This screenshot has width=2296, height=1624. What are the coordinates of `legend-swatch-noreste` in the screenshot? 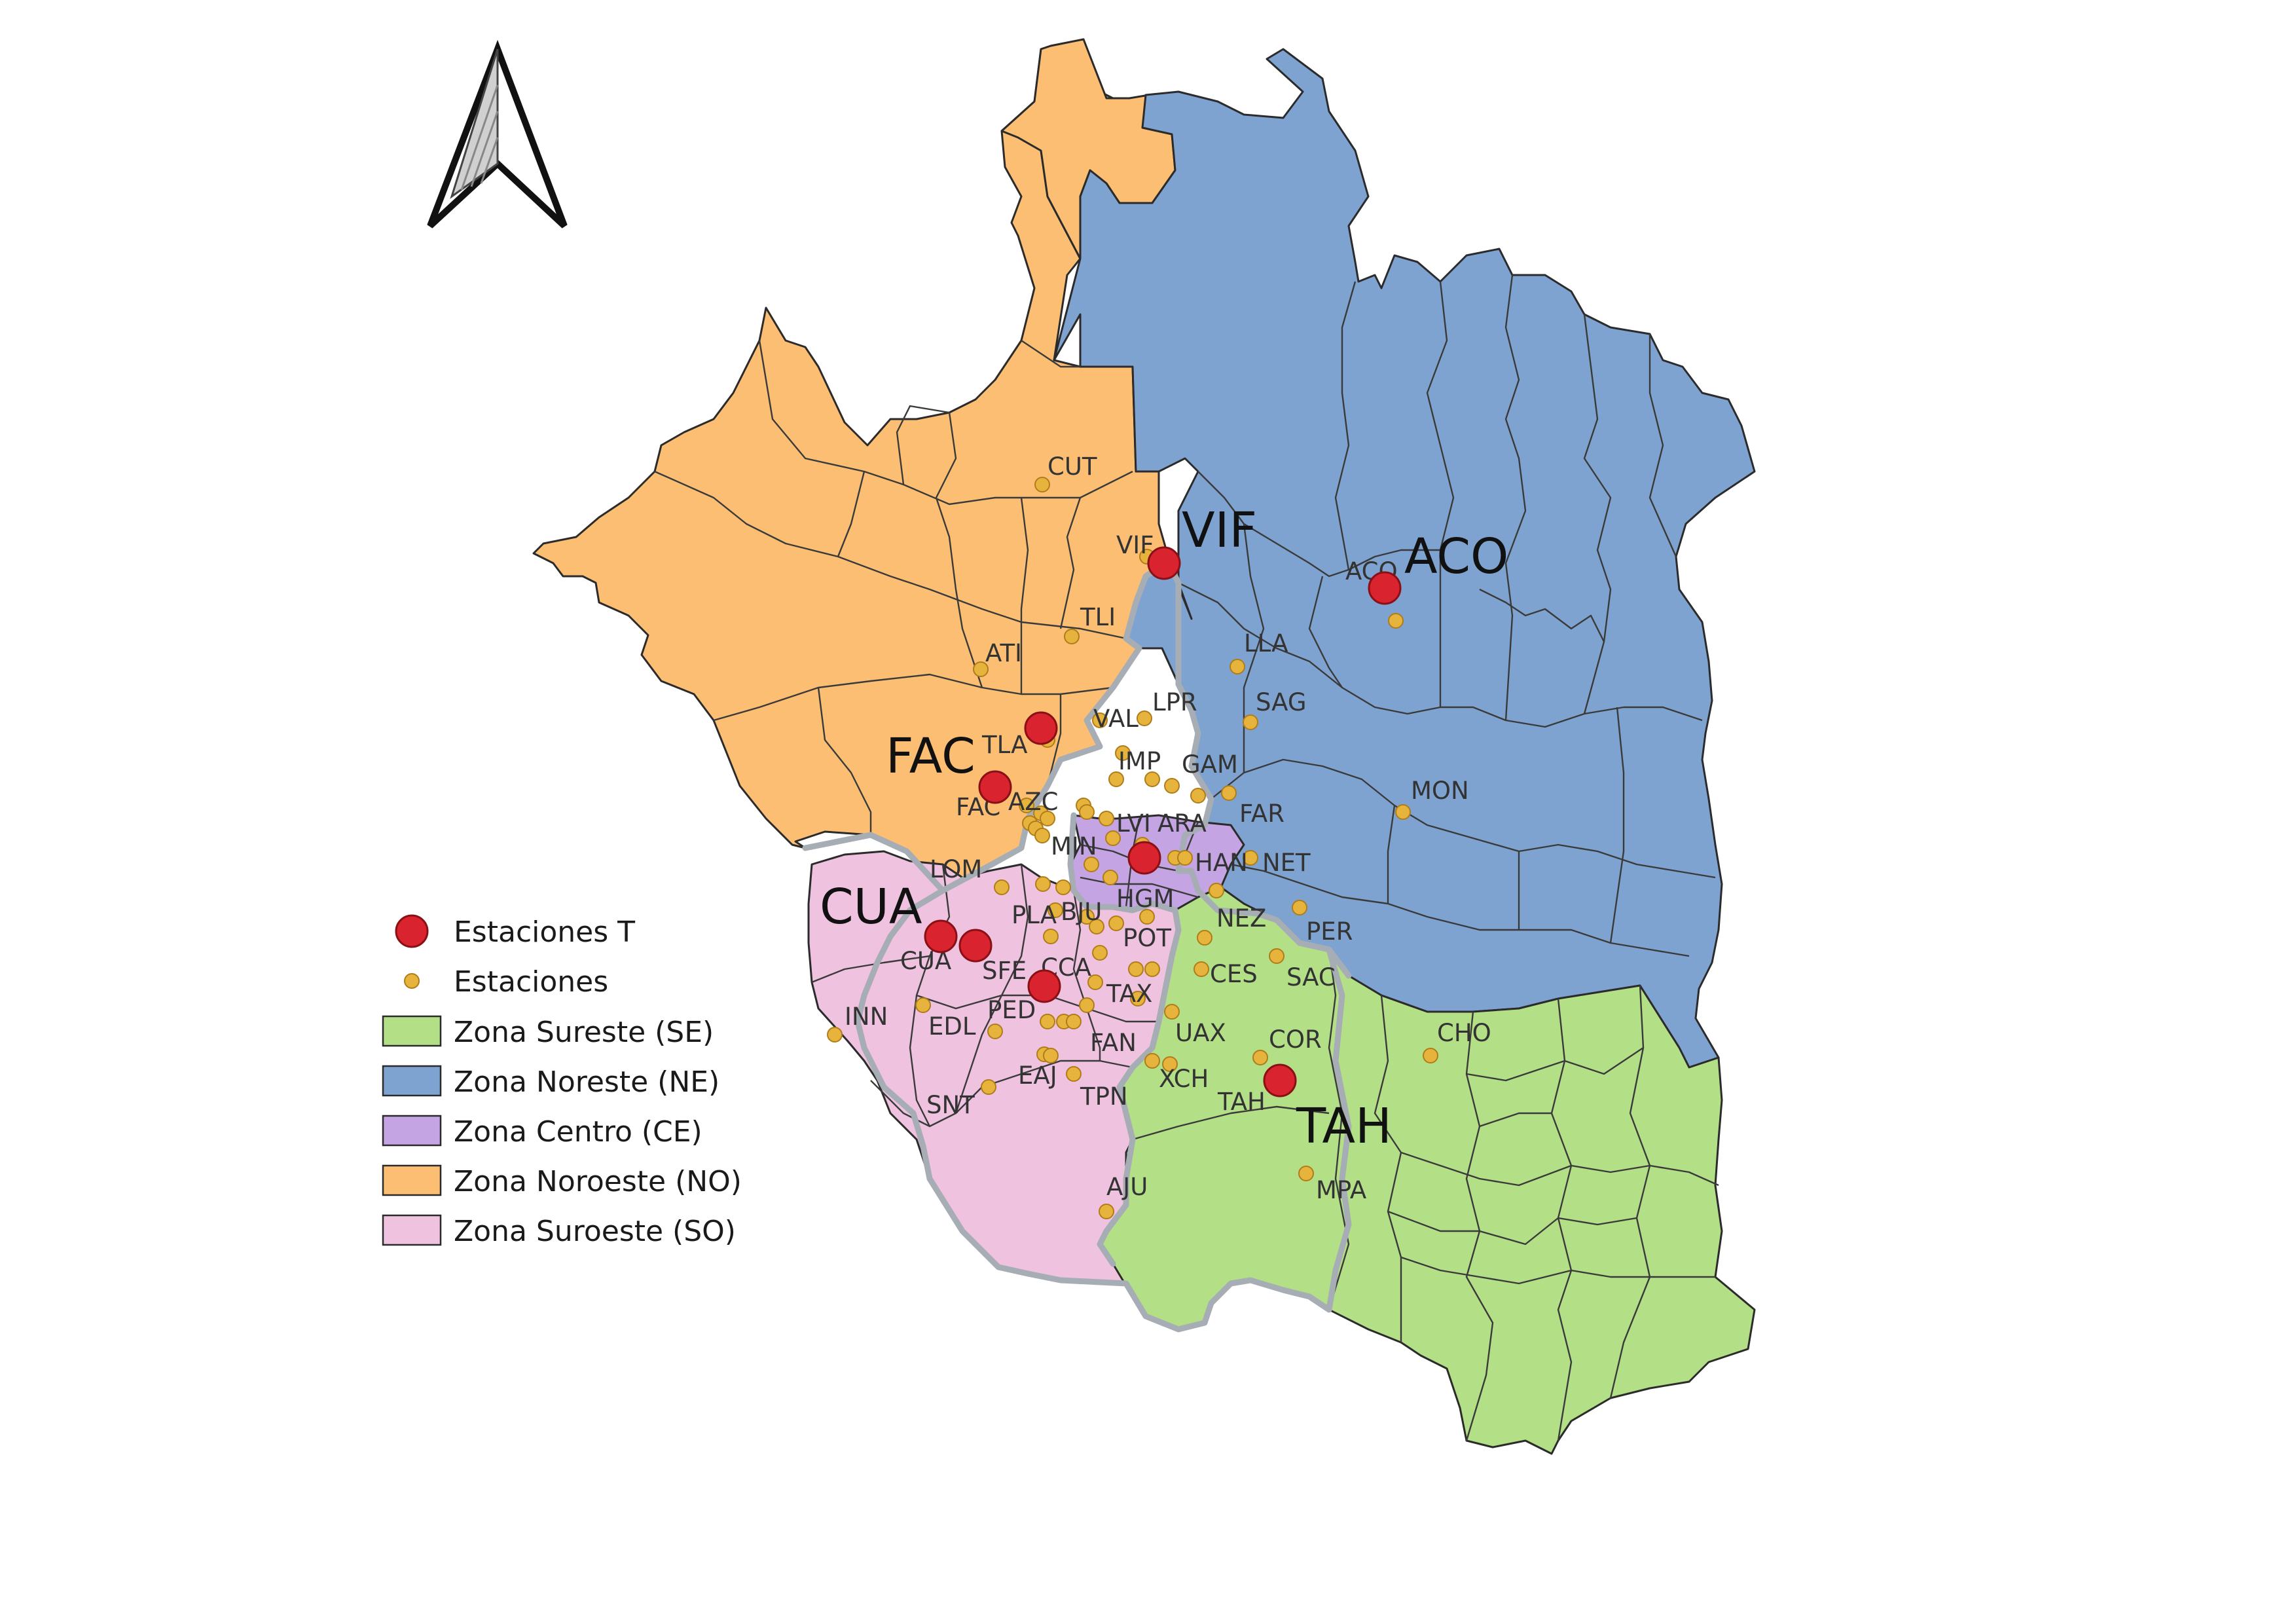 It's located at (412, 1081).